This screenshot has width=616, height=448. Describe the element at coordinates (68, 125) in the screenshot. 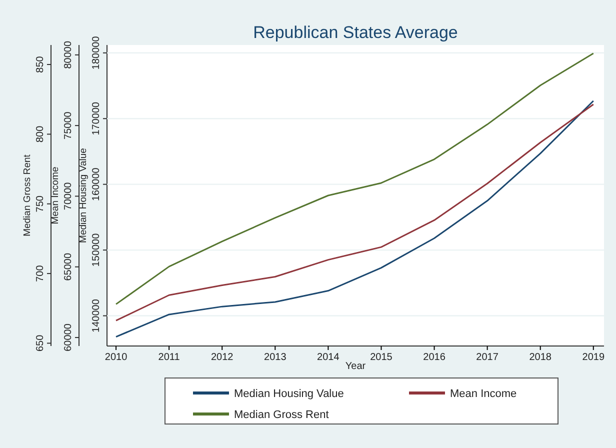

I see `y2-tick-label: 75000` at that location.